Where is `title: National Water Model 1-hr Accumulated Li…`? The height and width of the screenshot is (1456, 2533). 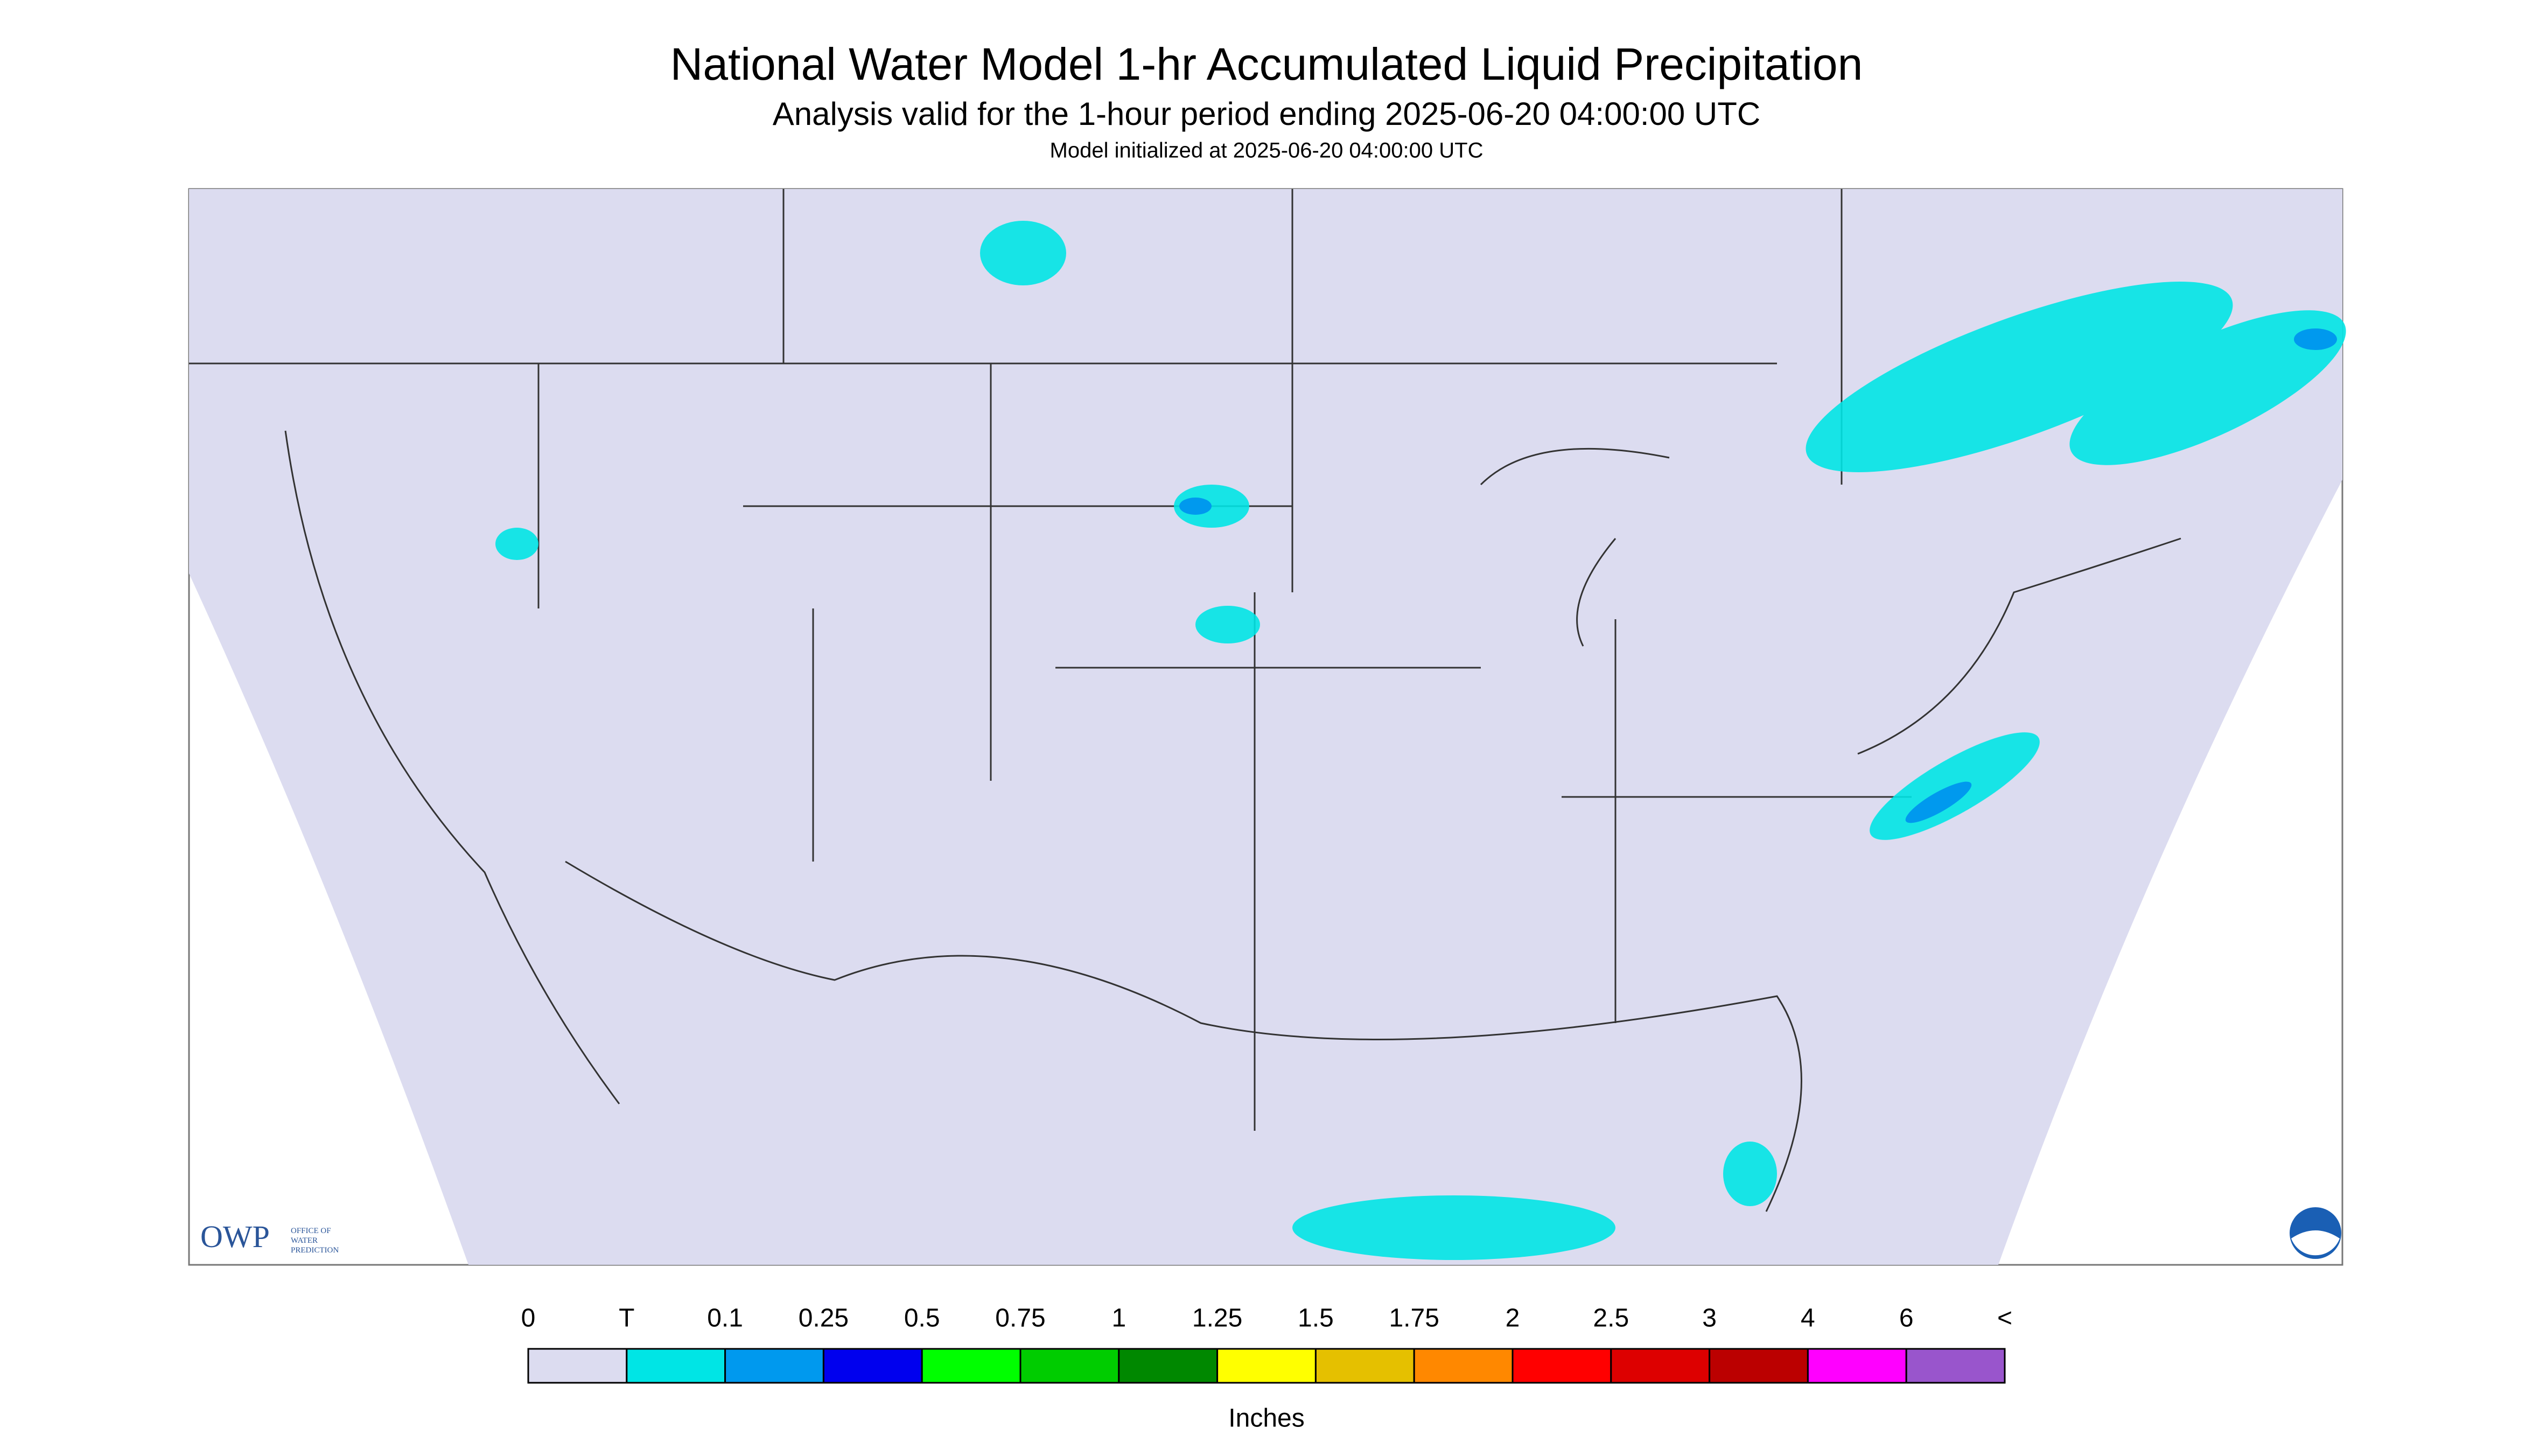 title: National Water Model 1-hr Accumulated Li… is located at coordinates (1266, 64).